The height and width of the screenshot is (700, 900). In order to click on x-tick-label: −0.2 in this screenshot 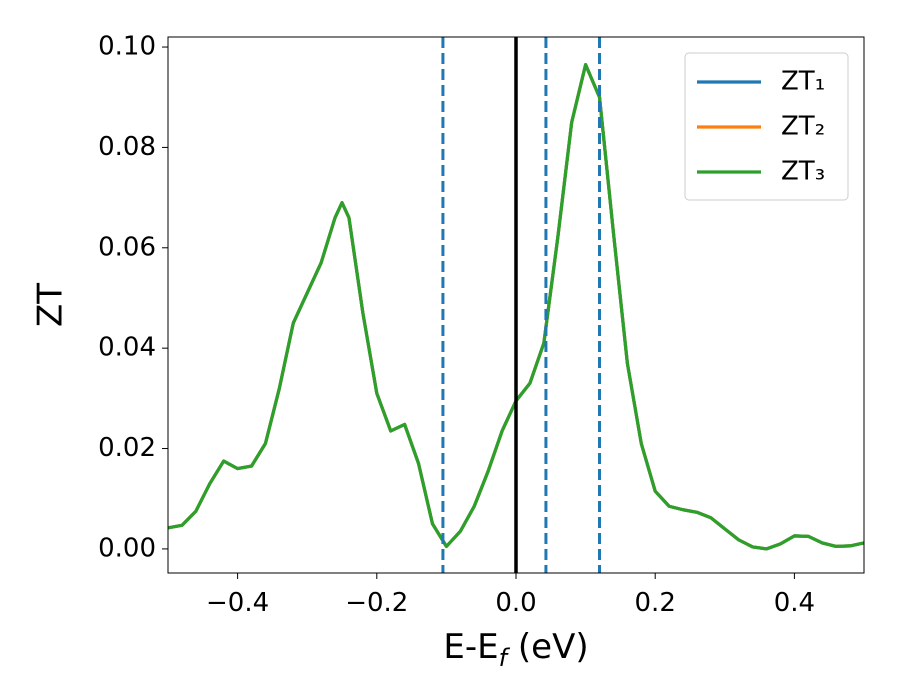, I will do `click(376, 603)`.